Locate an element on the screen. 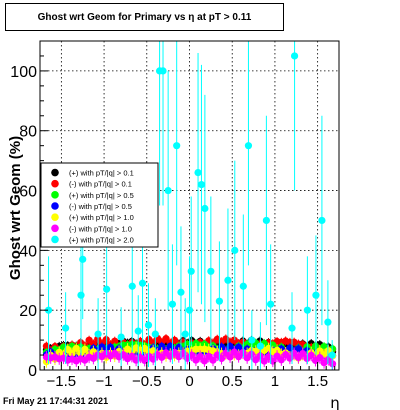 The height and width of the screenshot is (410, 400). y-tick-label: 20 is located at coordinates (28, 311).